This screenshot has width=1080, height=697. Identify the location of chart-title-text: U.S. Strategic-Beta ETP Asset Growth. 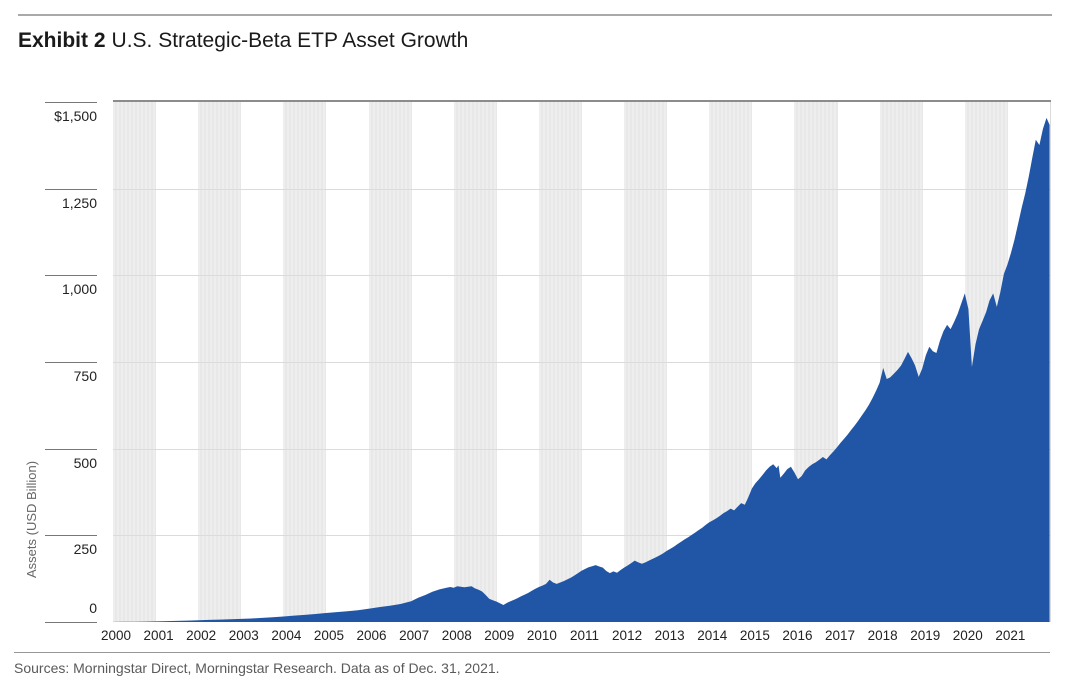
(290, 40).